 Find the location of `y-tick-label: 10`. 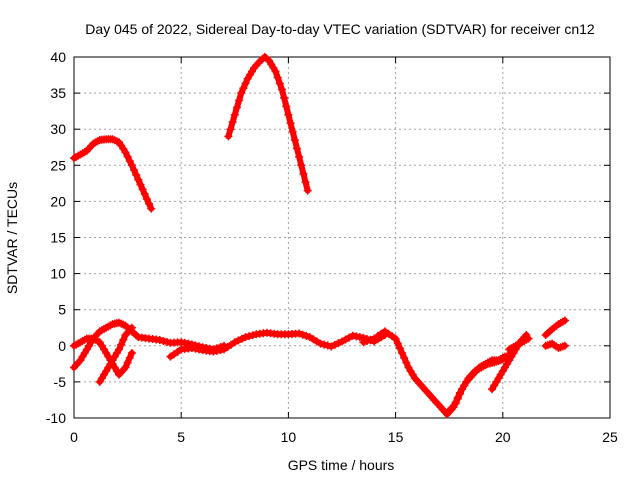

y-tick-label: 10 is located at coordinates (58, 274).